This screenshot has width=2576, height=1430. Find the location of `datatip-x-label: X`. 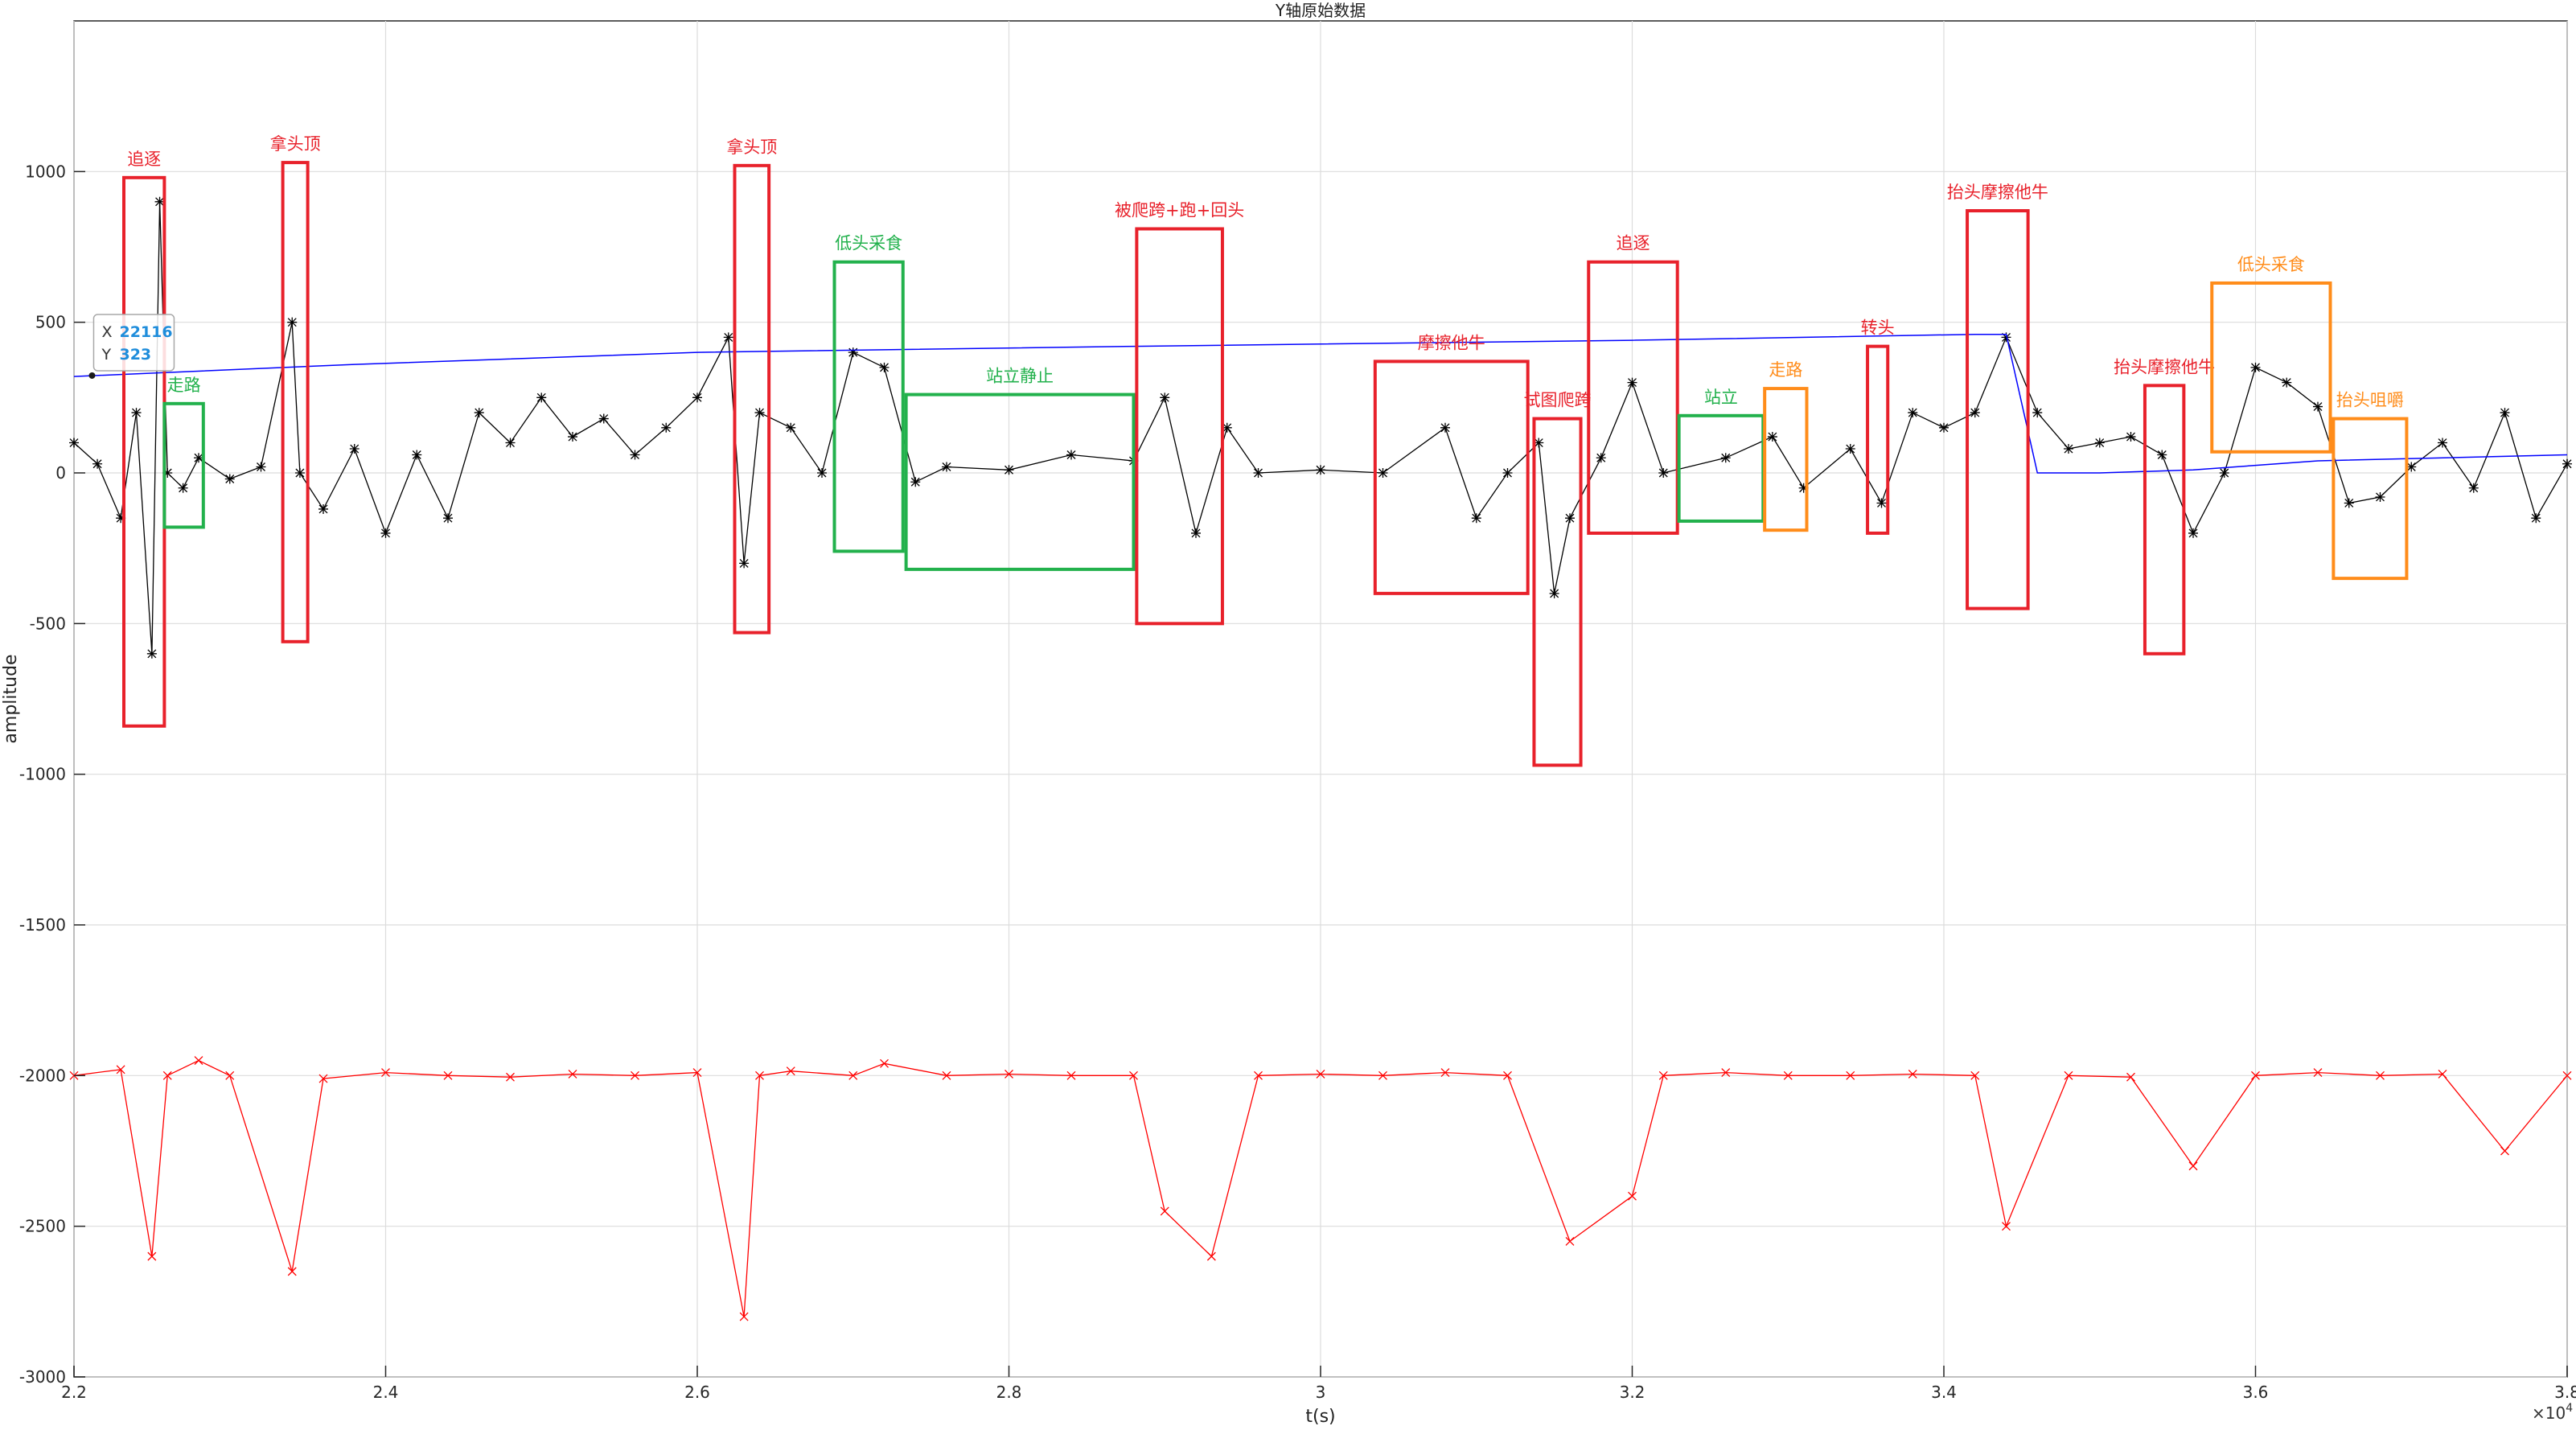

datatip-x-label: X is located at coordinates (106, 332).